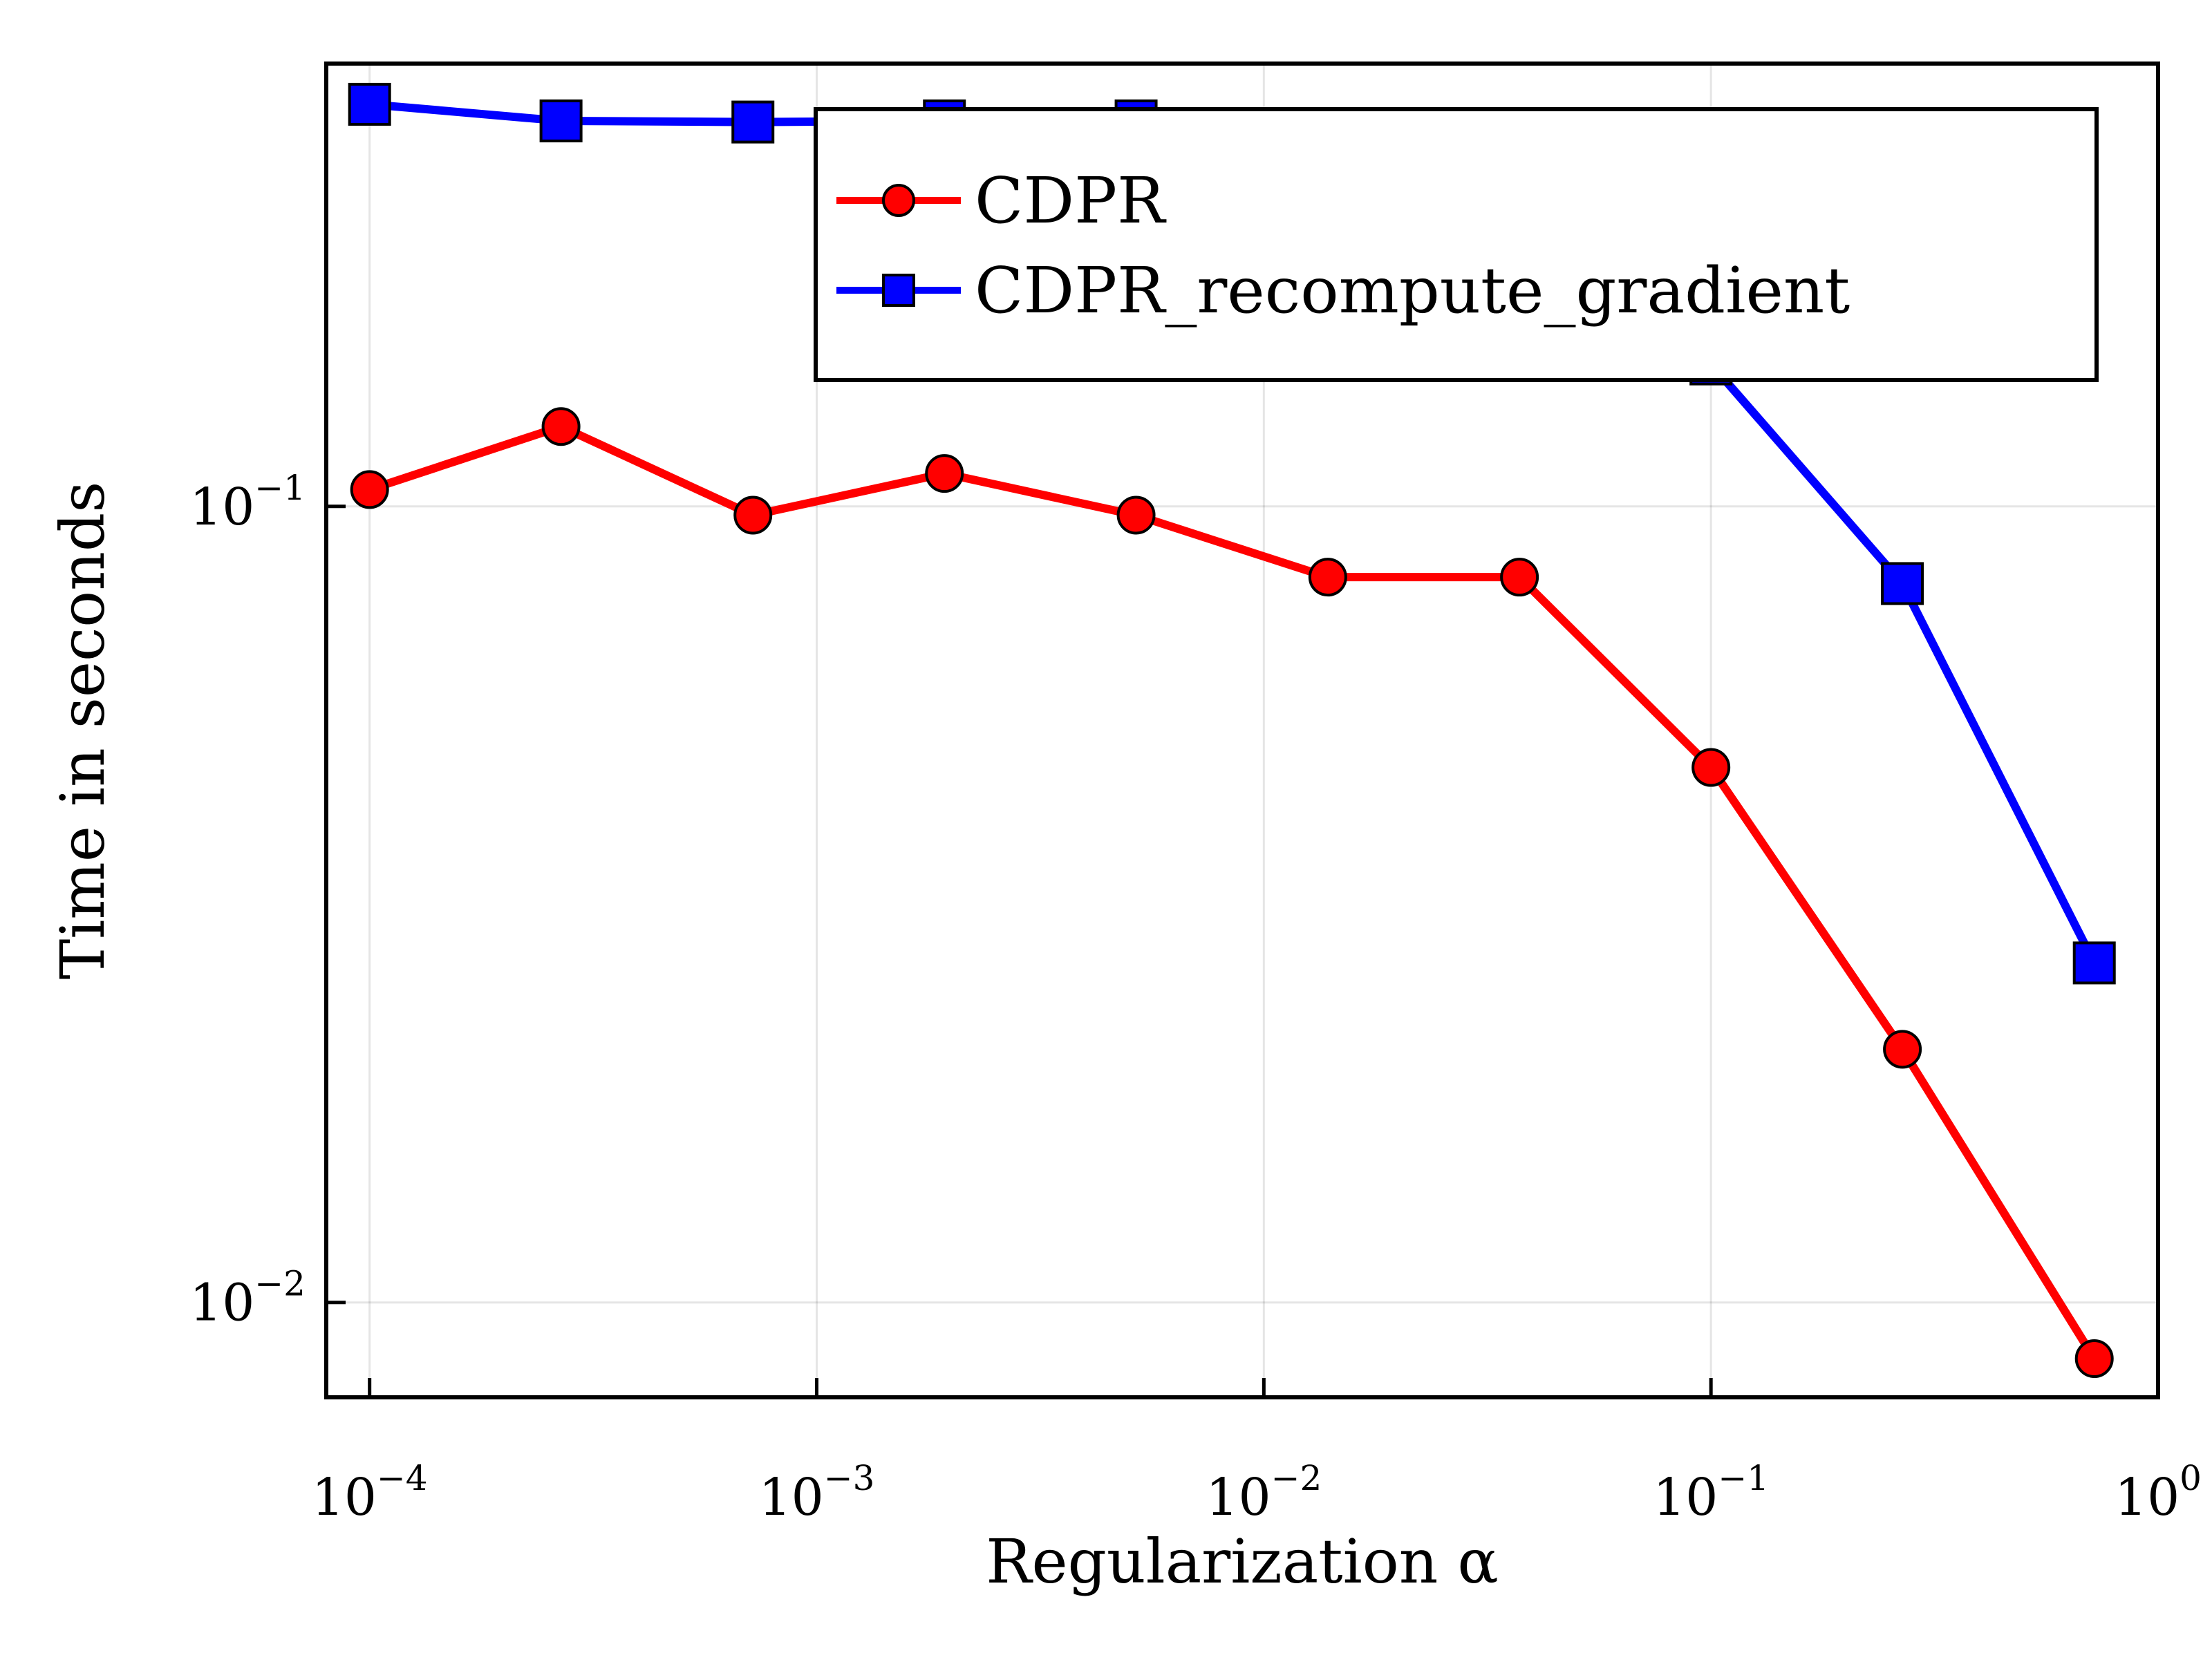  Describe the element at coordinates (1711, 1493) in the screenshot. I see `x-tick-label: 10⁻¹` at that location.